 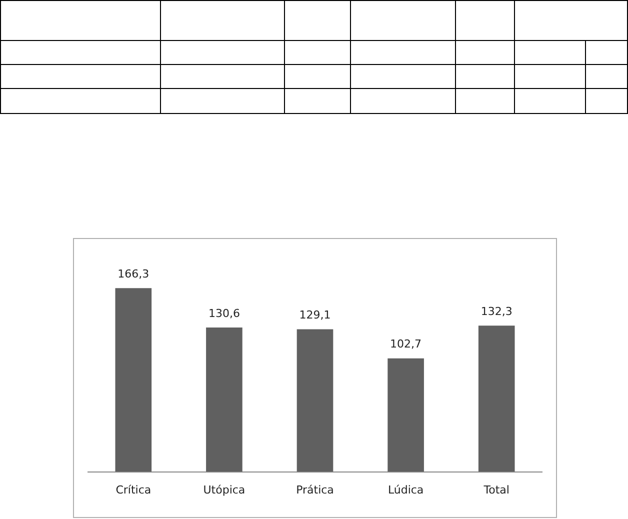 What do you see at coordinates (134, 273) in the screenshot?
I see `data-label: 166,3` at bounding box center [134, 273].